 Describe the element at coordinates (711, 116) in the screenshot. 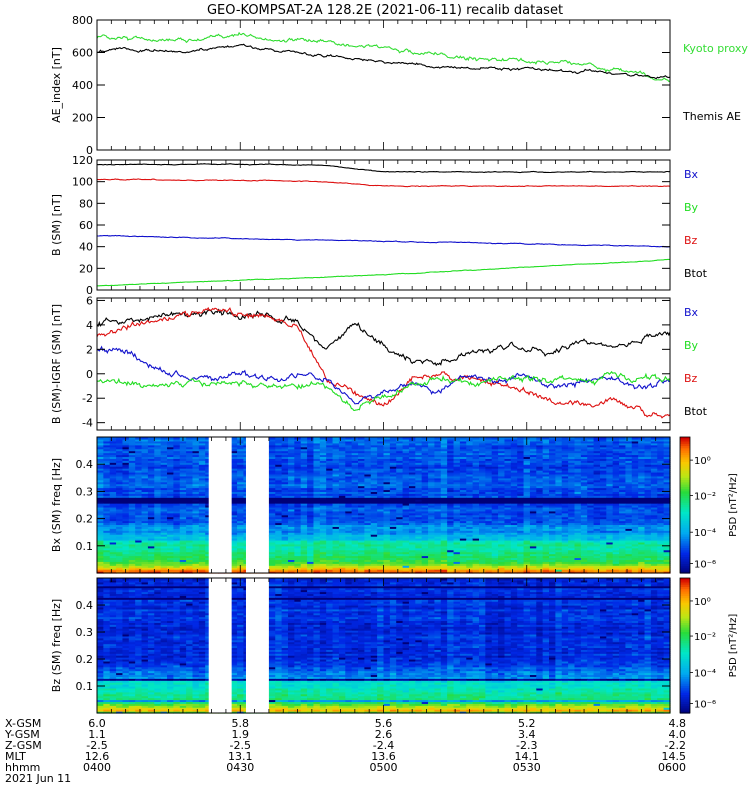

I see `legend-entry-themis: Themis AE` at that location.